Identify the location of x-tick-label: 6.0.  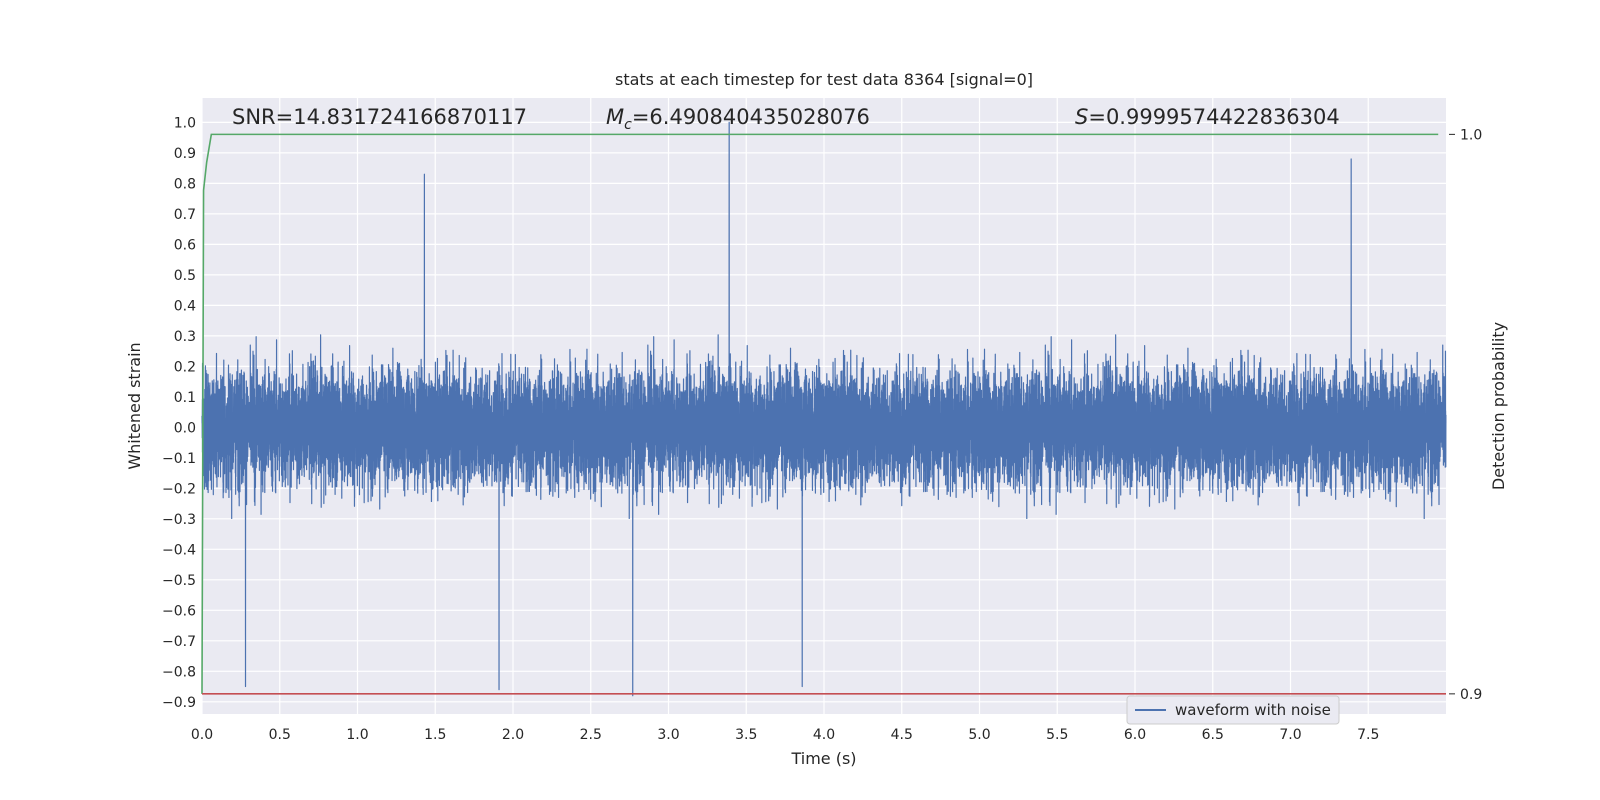
(1135, 735).